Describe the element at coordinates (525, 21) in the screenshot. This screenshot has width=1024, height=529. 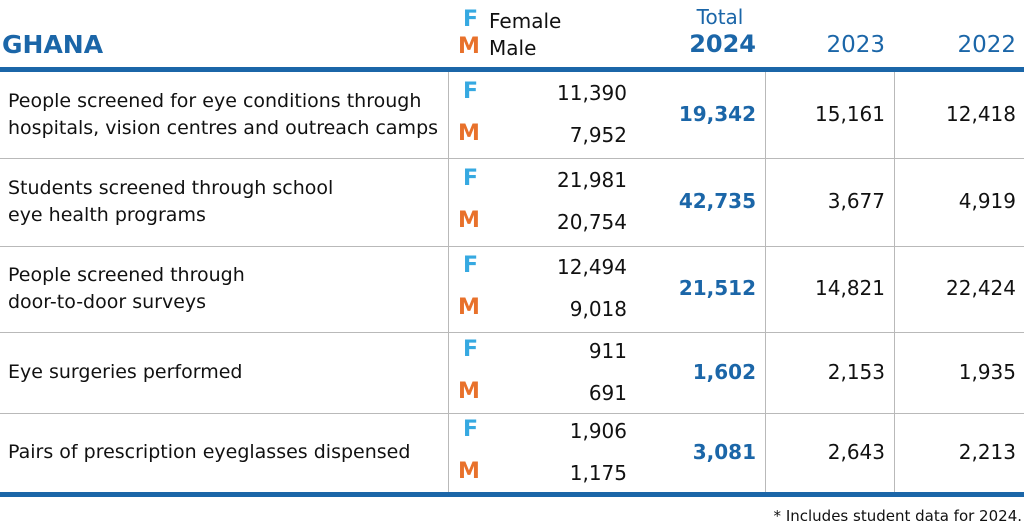
I see `legend-label: Female` at that location.